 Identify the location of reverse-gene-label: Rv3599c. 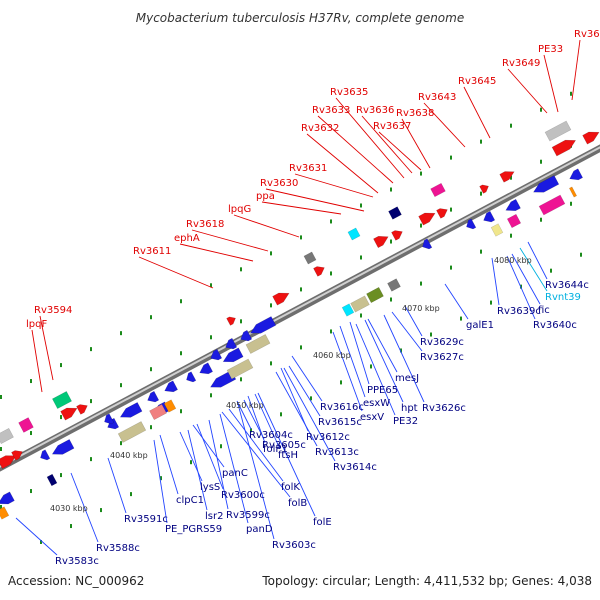
(248, 515).